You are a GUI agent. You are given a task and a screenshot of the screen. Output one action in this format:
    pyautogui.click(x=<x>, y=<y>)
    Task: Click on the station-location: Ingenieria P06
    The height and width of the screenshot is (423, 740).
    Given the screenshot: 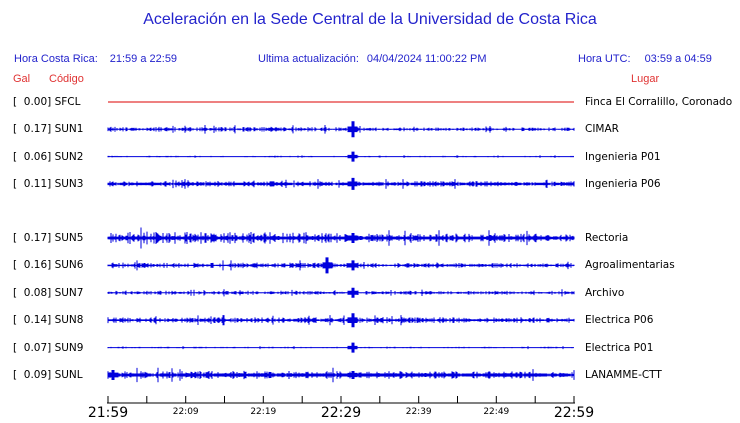 What is the action you would take?
    pyautogui.click(x=623, y=183)
    